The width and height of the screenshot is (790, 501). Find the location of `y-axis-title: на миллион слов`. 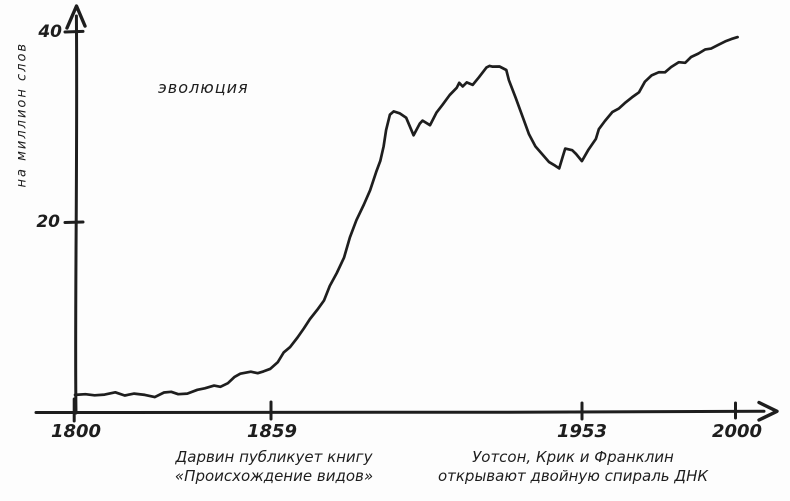

y-axis-title: на миллион слов is located at coordinates (22, 114).